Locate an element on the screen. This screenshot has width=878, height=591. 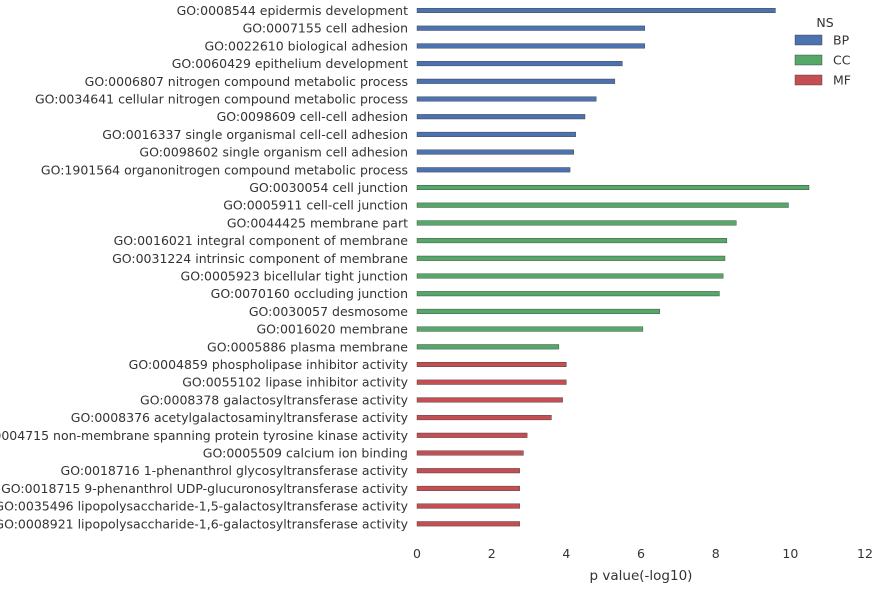
category-label: GO:0022610 biological adhesion is located at coordinates (307, 45).